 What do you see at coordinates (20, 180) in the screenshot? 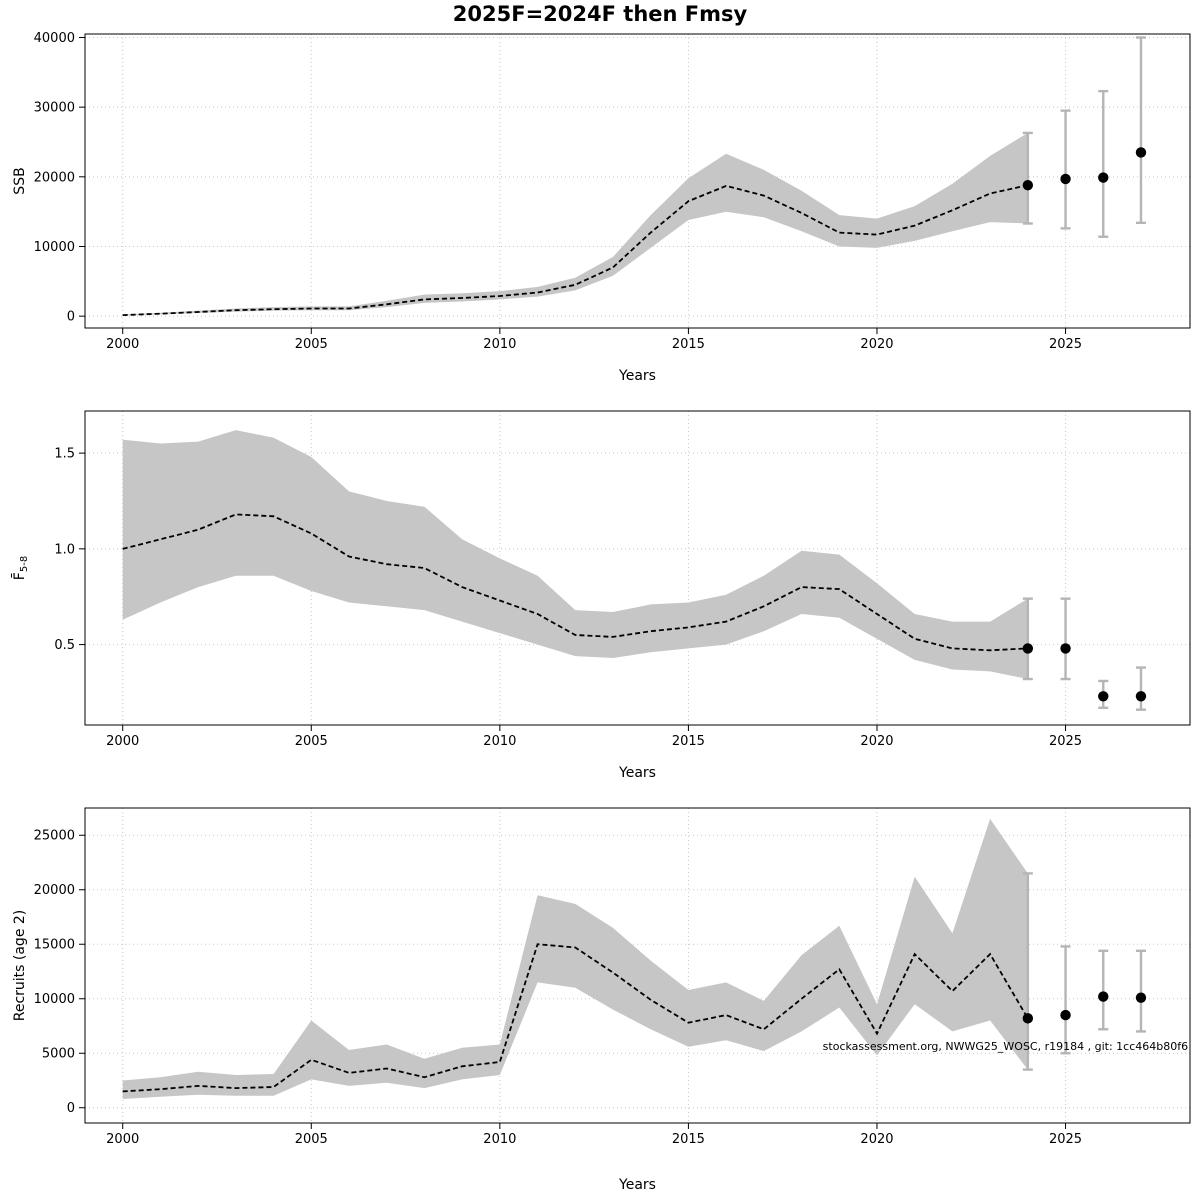
I see `y-axis-label: SSB` at bounding box center [20, 180].